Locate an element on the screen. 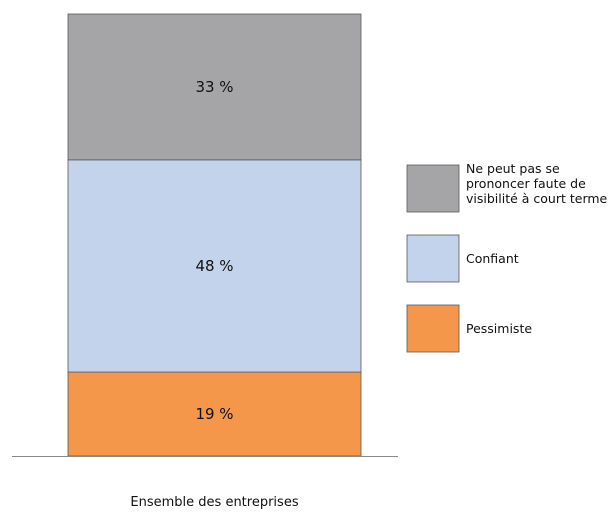 The width and height of the screenshot is (611, 513). data-label-1: 48 % is located at coordinates (214, 266).